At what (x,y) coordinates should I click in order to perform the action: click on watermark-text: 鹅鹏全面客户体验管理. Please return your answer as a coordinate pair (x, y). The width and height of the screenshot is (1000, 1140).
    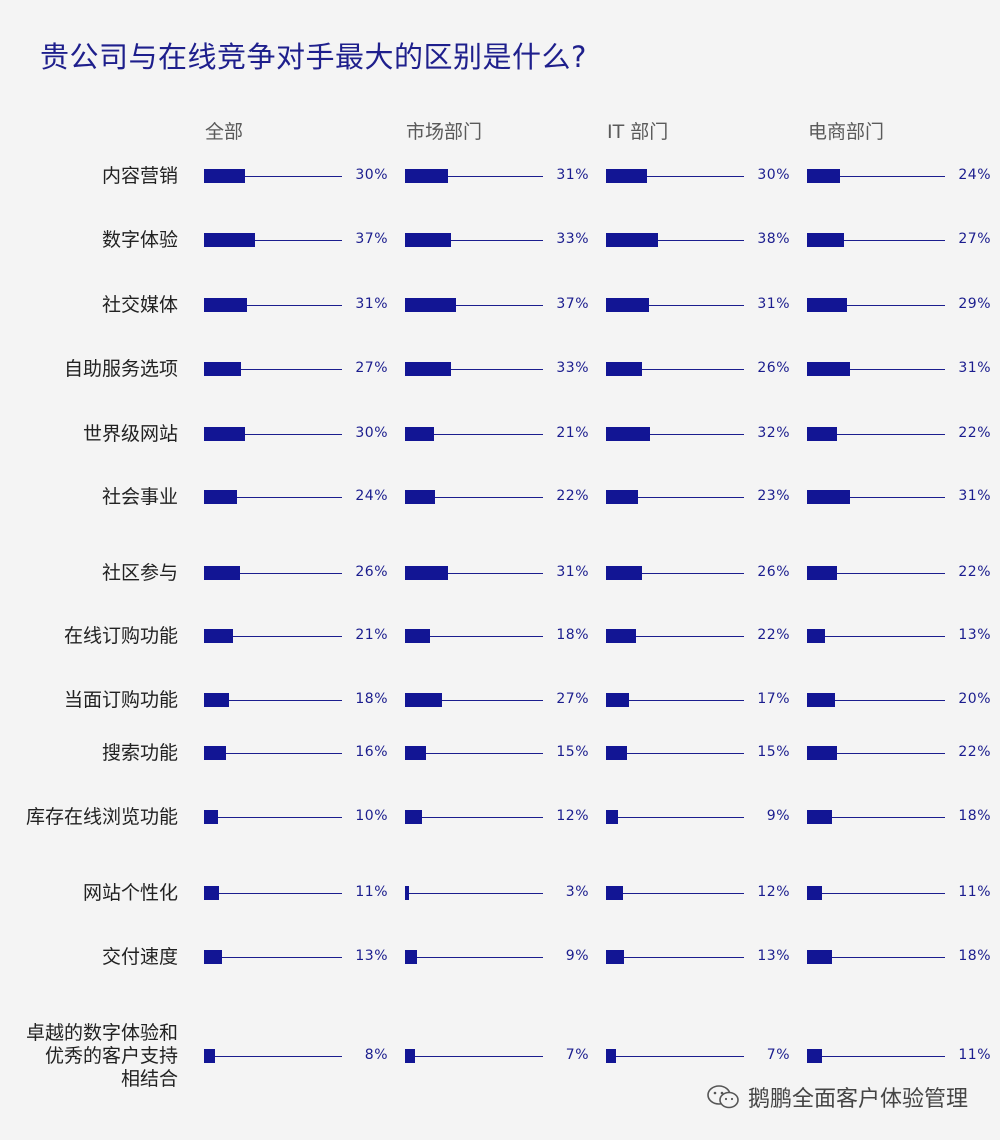
    Looking at the image, I should click on (857, 1099).